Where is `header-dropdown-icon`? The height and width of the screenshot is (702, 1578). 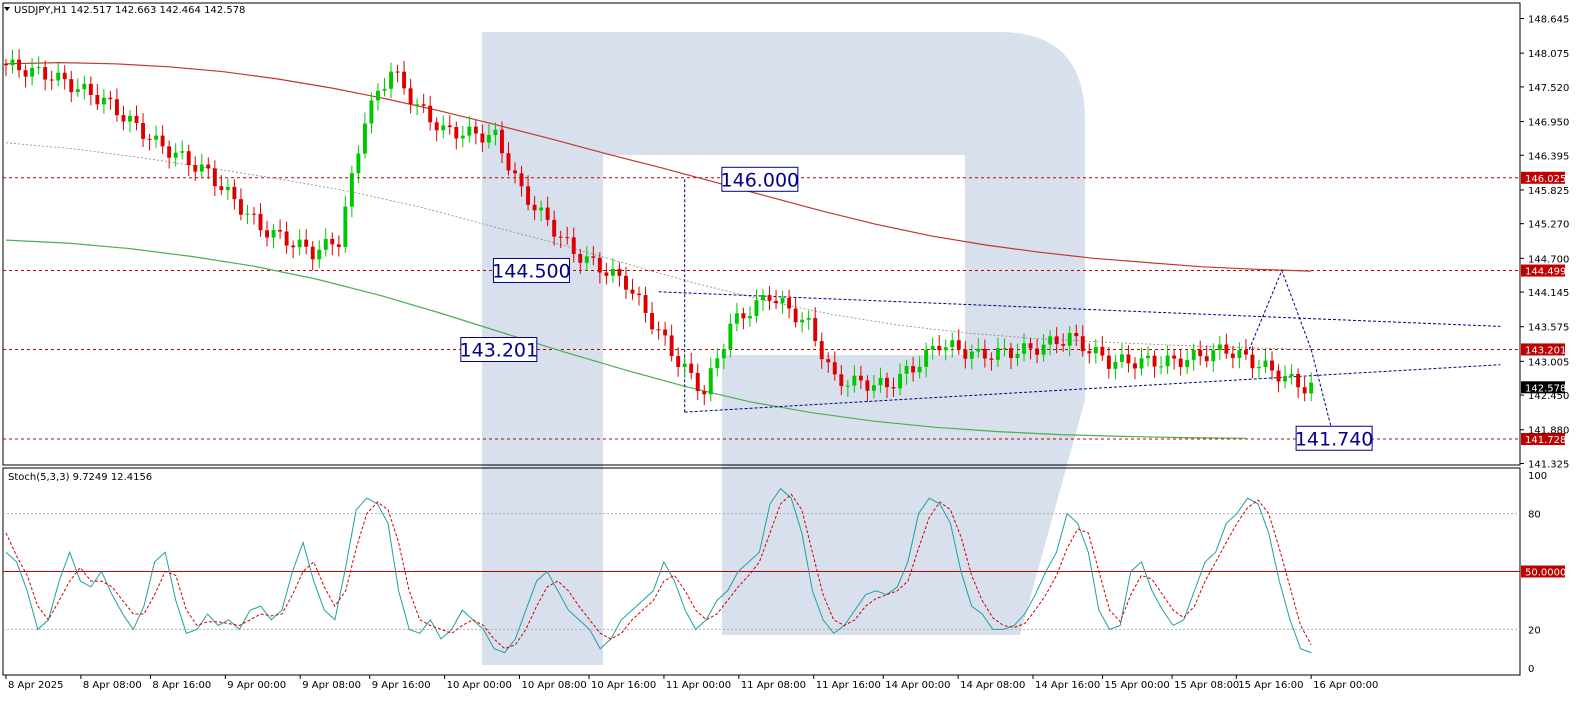 header-dropdown-icon is located at coordinates (7, 9).